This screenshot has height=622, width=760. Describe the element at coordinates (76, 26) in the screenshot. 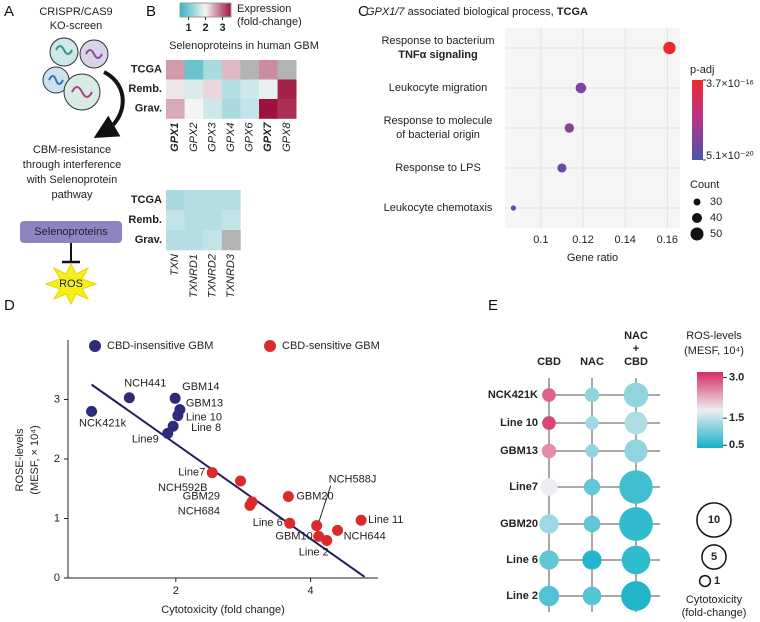

I see `diagram-text: KO-screen` at that location.